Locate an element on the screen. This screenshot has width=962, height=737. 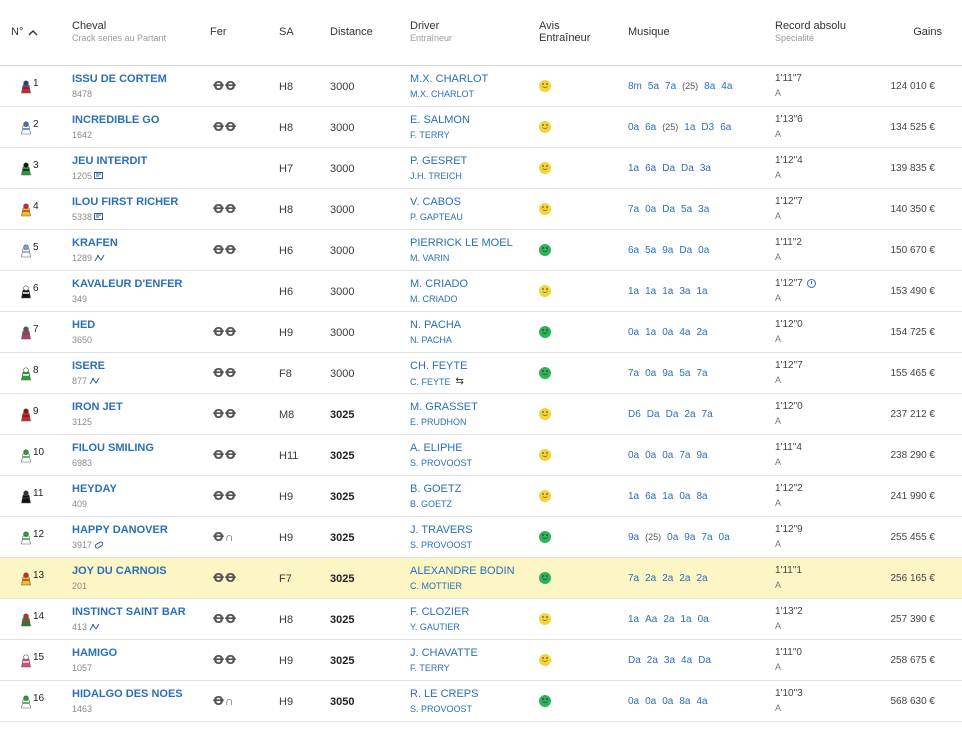
driver-name-link: N. PACHA is located at coordinates (436, 325).